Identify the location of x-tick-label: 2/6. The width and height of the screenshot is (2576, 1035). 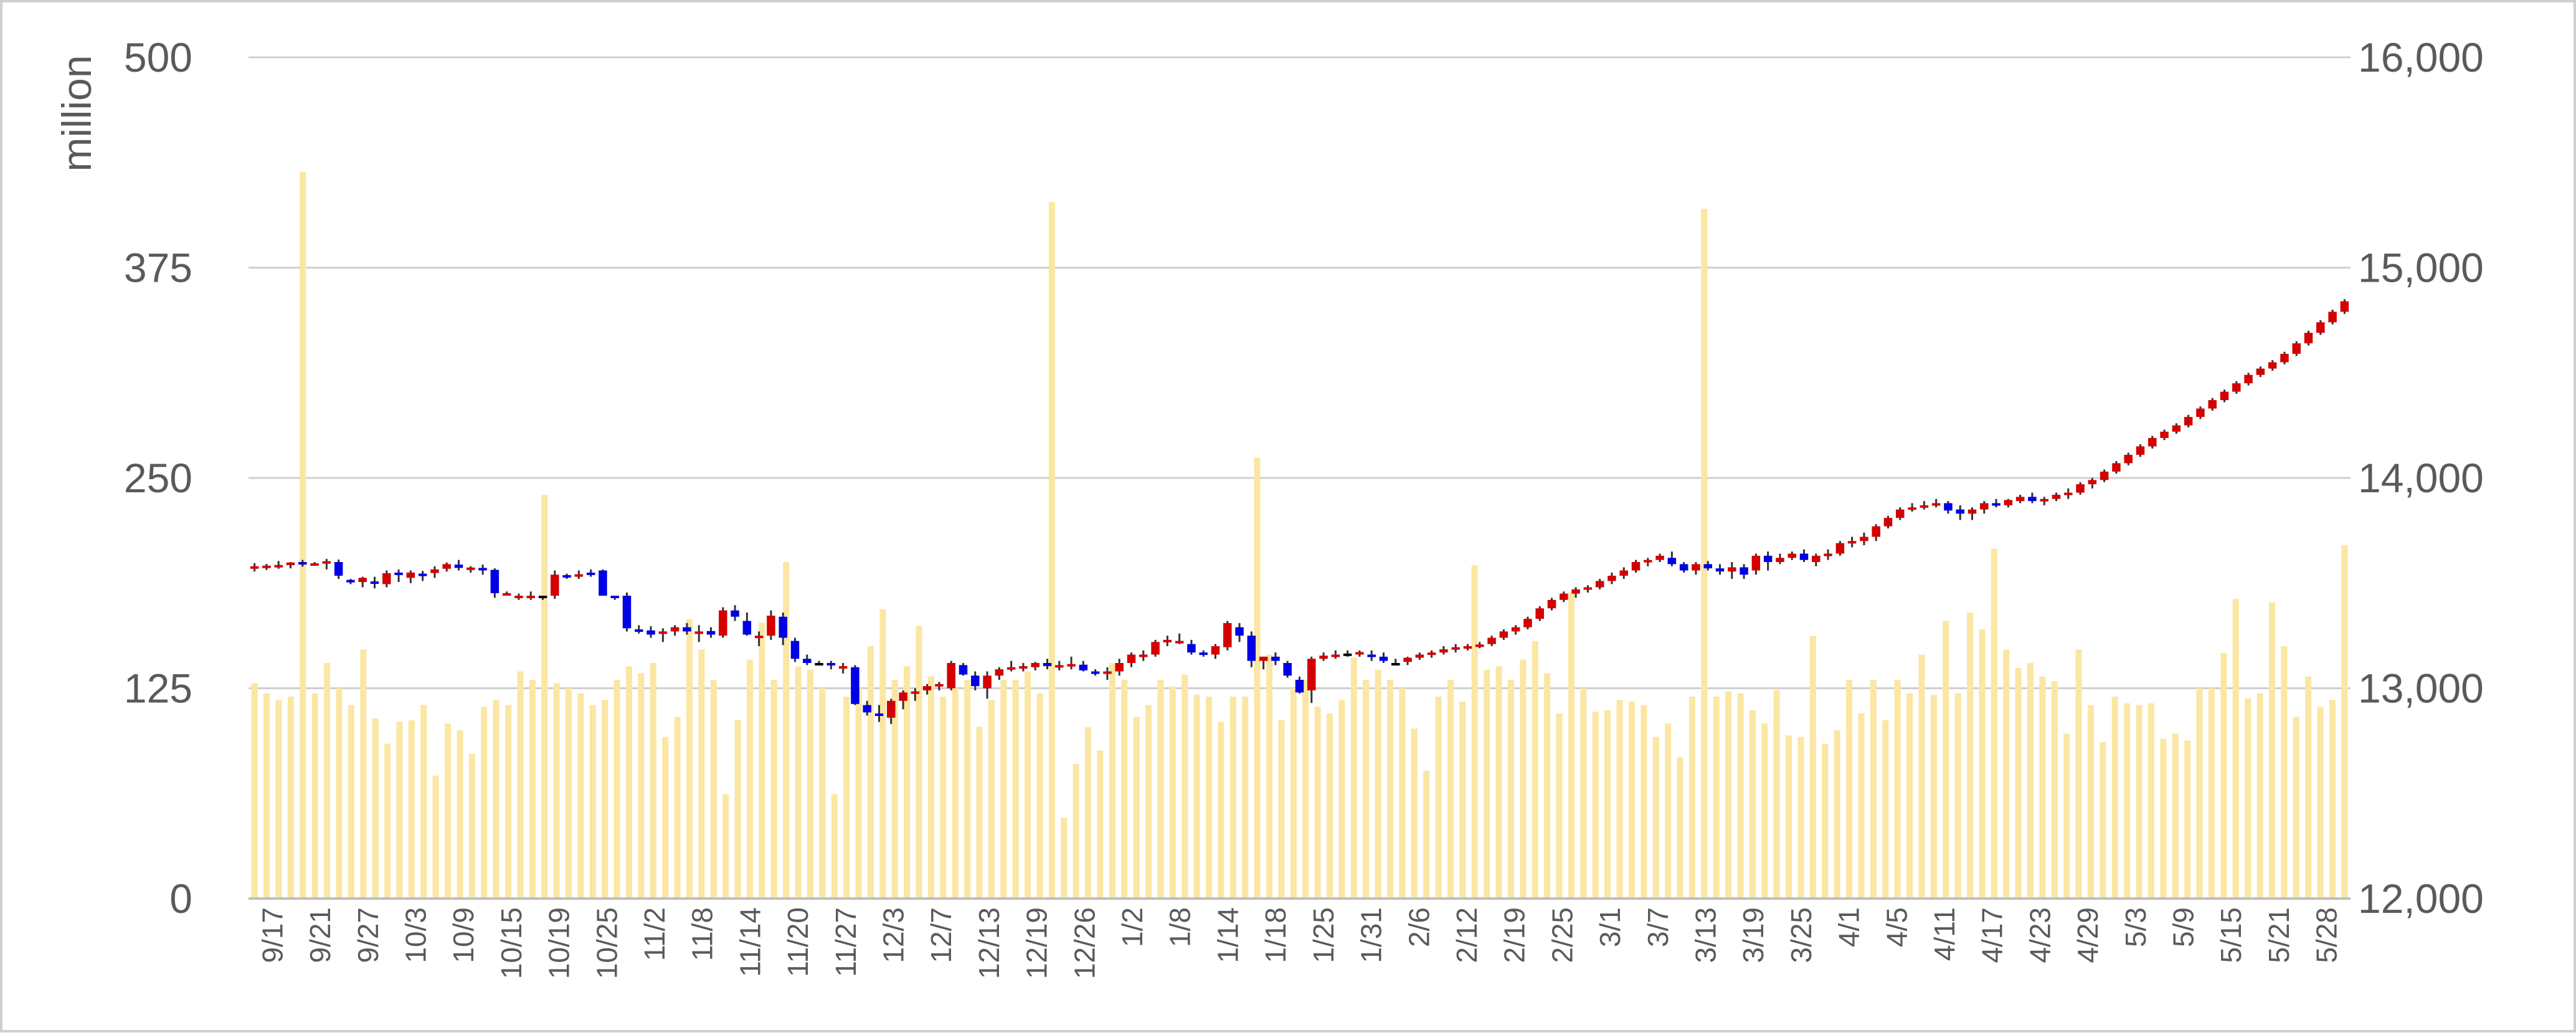
(1419, 927).